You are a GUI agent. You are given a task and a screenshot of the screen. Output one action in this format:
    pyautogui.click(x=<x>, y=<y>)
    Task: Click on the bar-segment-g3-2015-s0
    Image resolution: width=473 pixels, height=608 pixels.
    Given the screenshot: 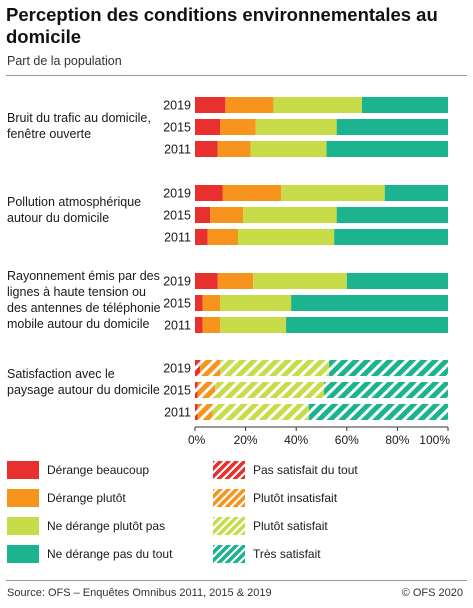 What is the action you would take?
    pyautogui.click(x=196, y=390)
    